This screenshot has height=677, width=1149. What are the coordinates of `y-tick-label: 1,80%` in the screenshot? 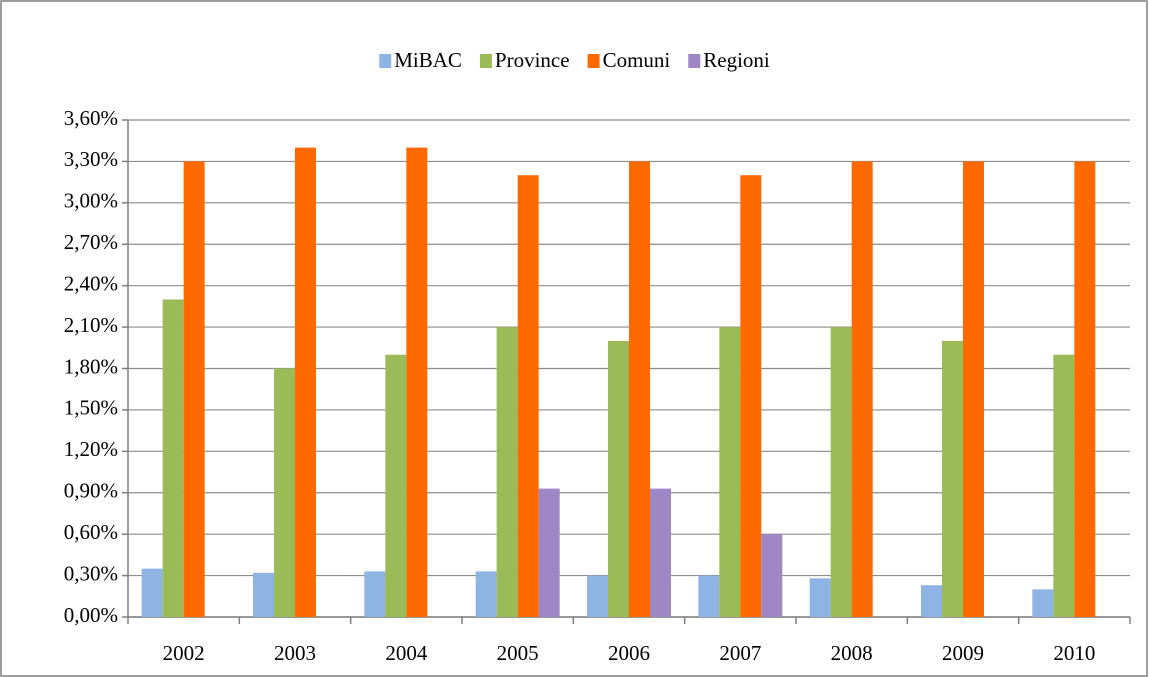 It's located at (91, 366).